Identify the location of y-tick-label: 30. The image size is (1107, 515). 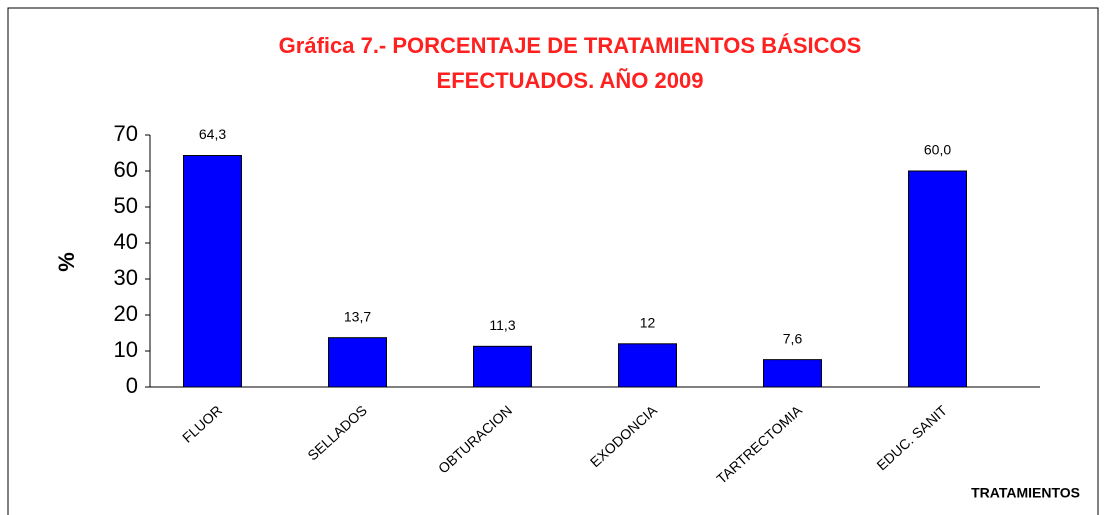
(126, 277).